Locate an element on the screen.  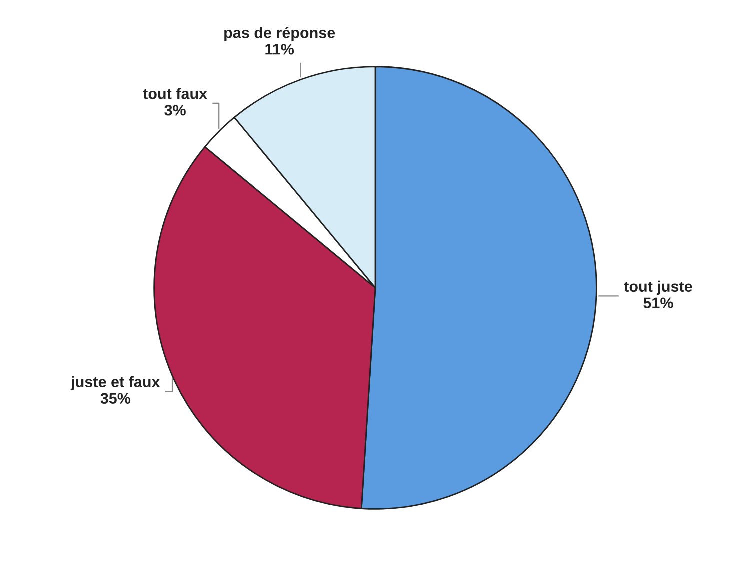
data-label: 35% is located at coordinates (115, 398).